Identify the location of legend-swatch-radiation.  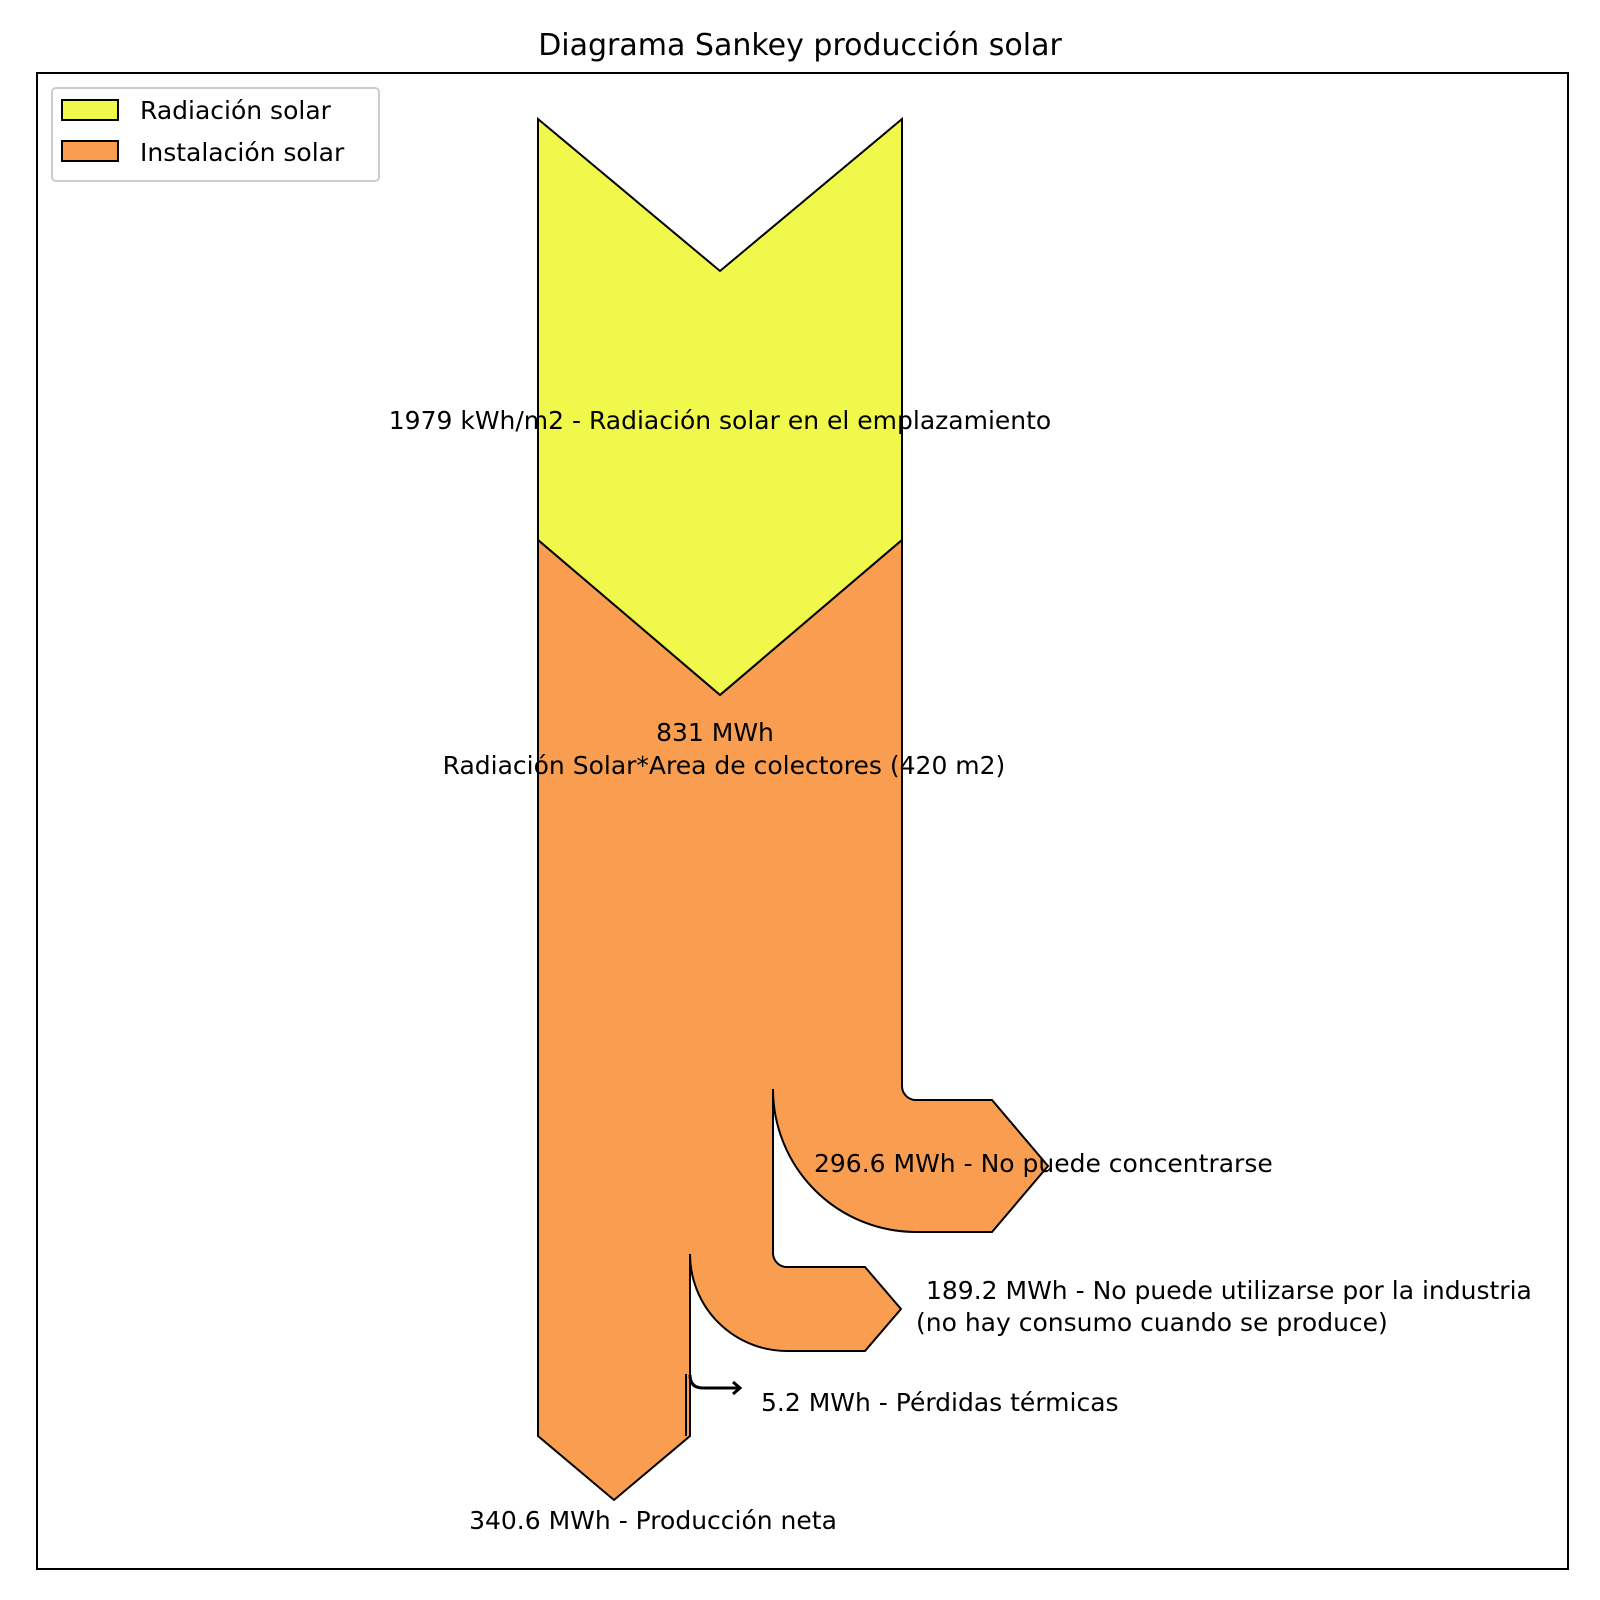
(90, 110).